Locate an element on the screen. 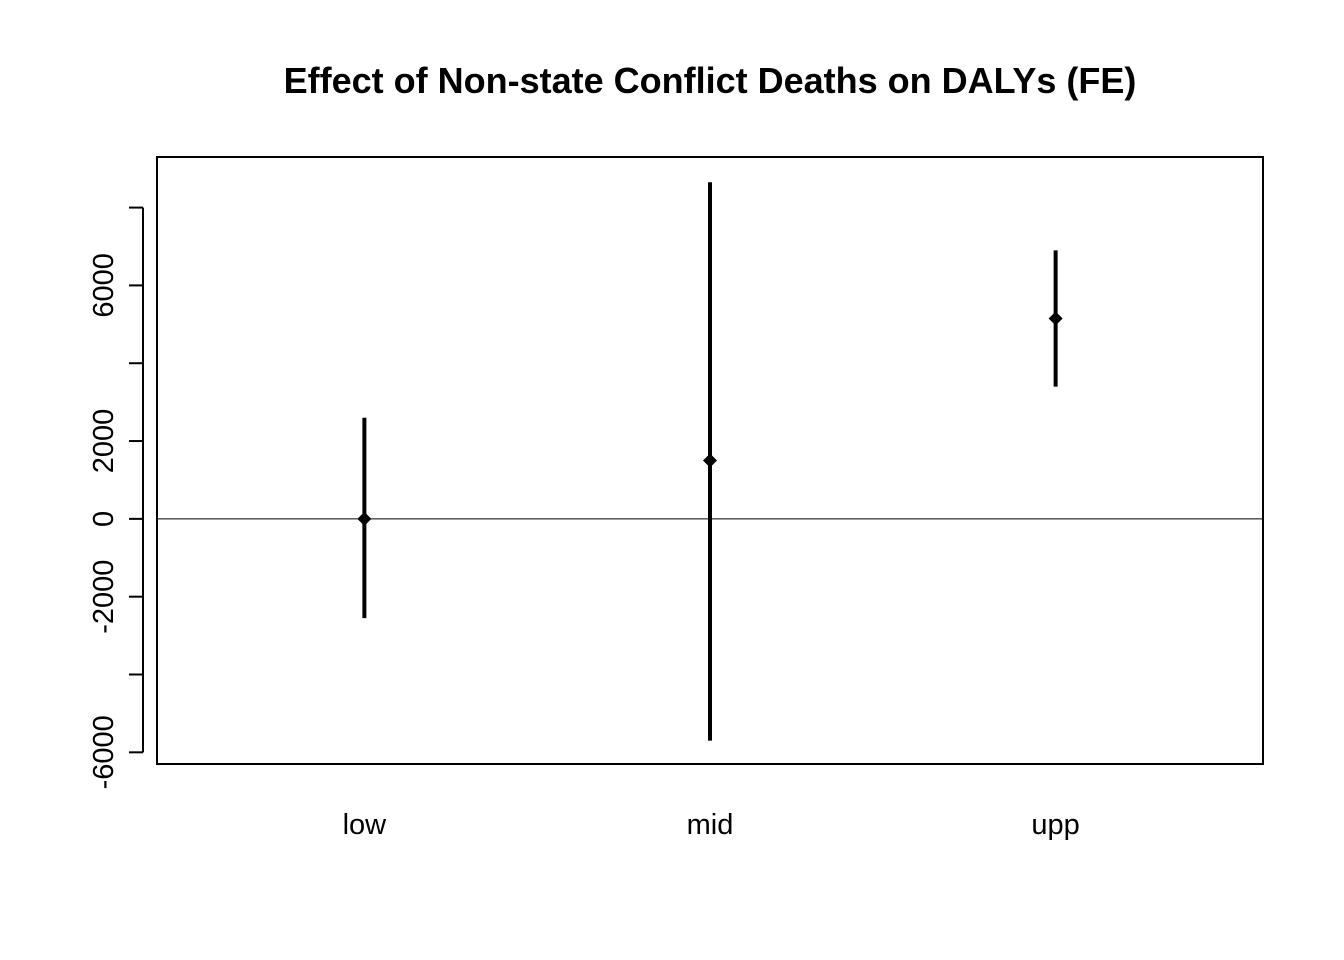 Image resolution: width=1344 pixels, height=960 pixels. y-axis: -6000 -2000 0 2000 6000 is located at coordinates (116, 497).